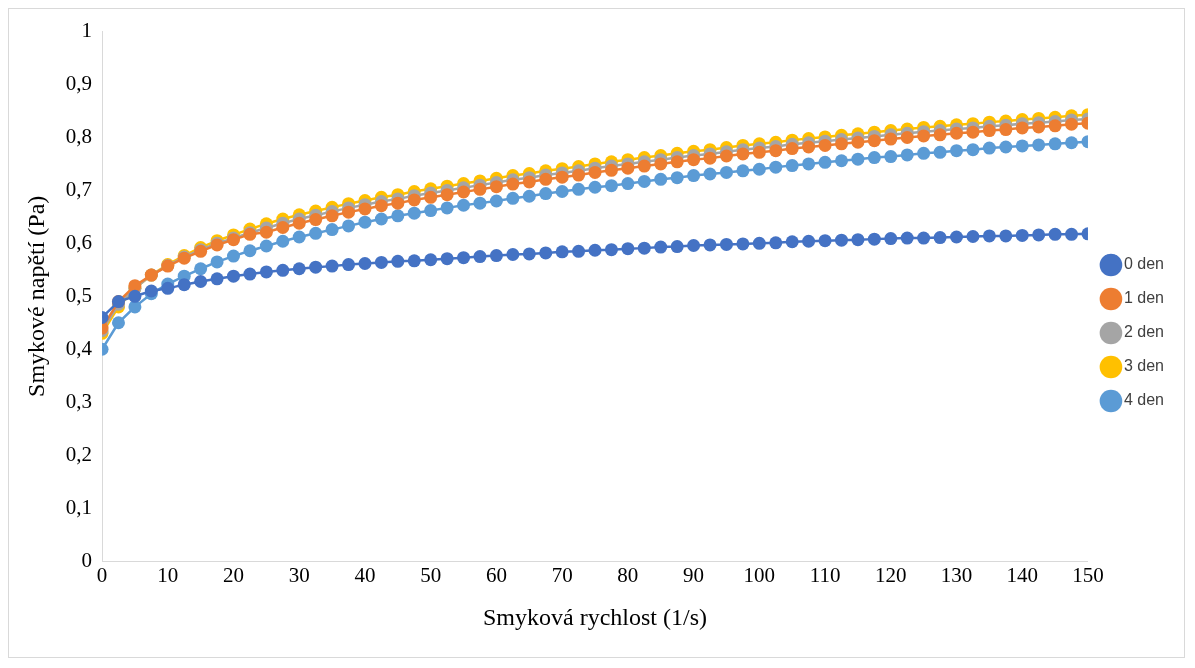 This screenshot has height=668, width=1195. What do you see at coordinates (1144, 366) in the screenshot?
I see `legend-label: 3 den` at bounding box center [1144, 366].